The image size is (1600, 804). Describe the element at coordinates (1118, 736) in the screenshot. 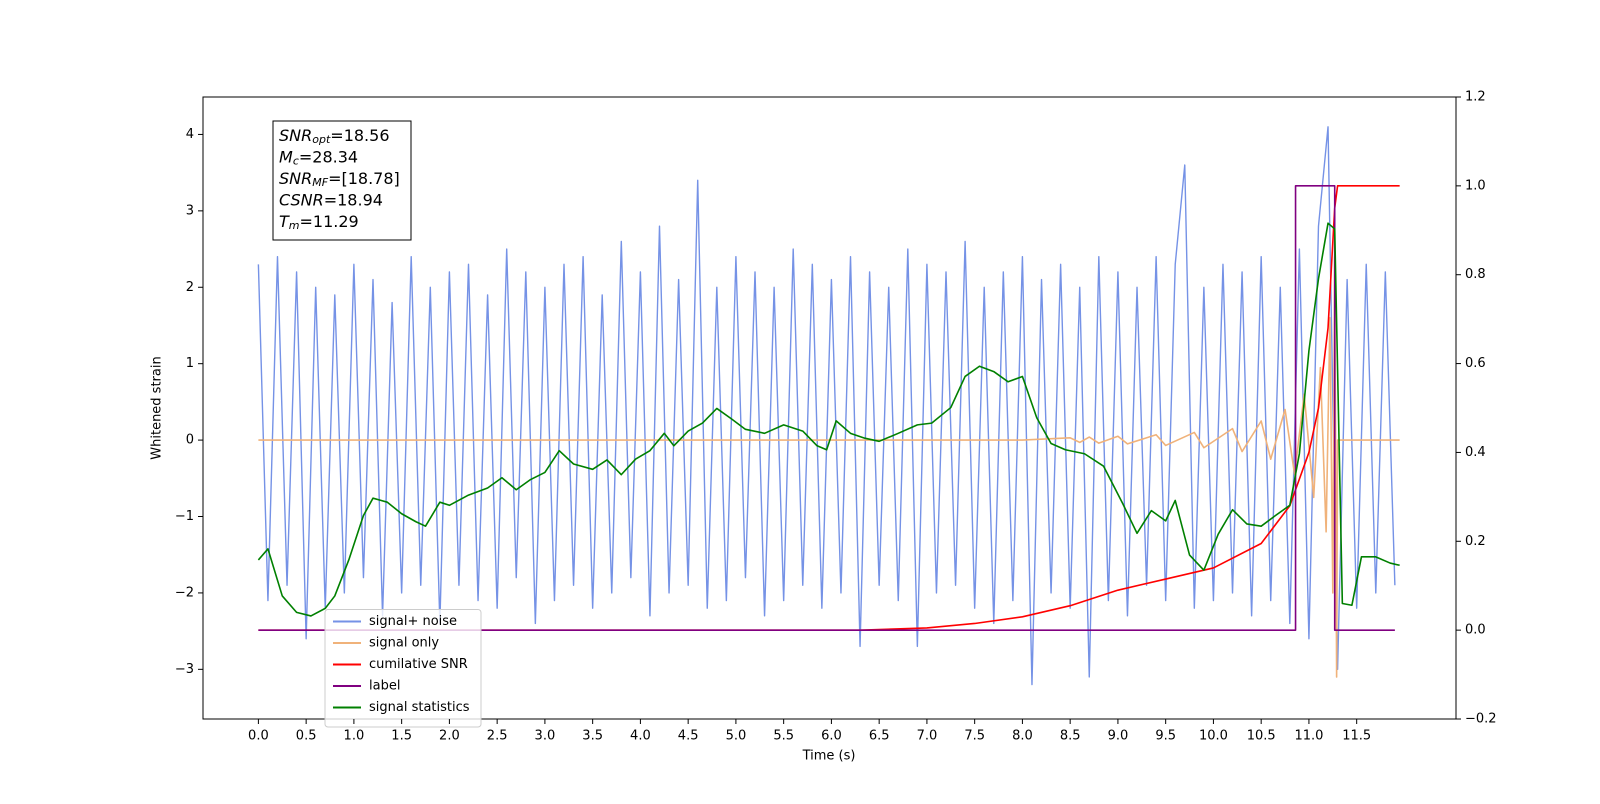

I see `x-tick-label: 9.0` at that location.